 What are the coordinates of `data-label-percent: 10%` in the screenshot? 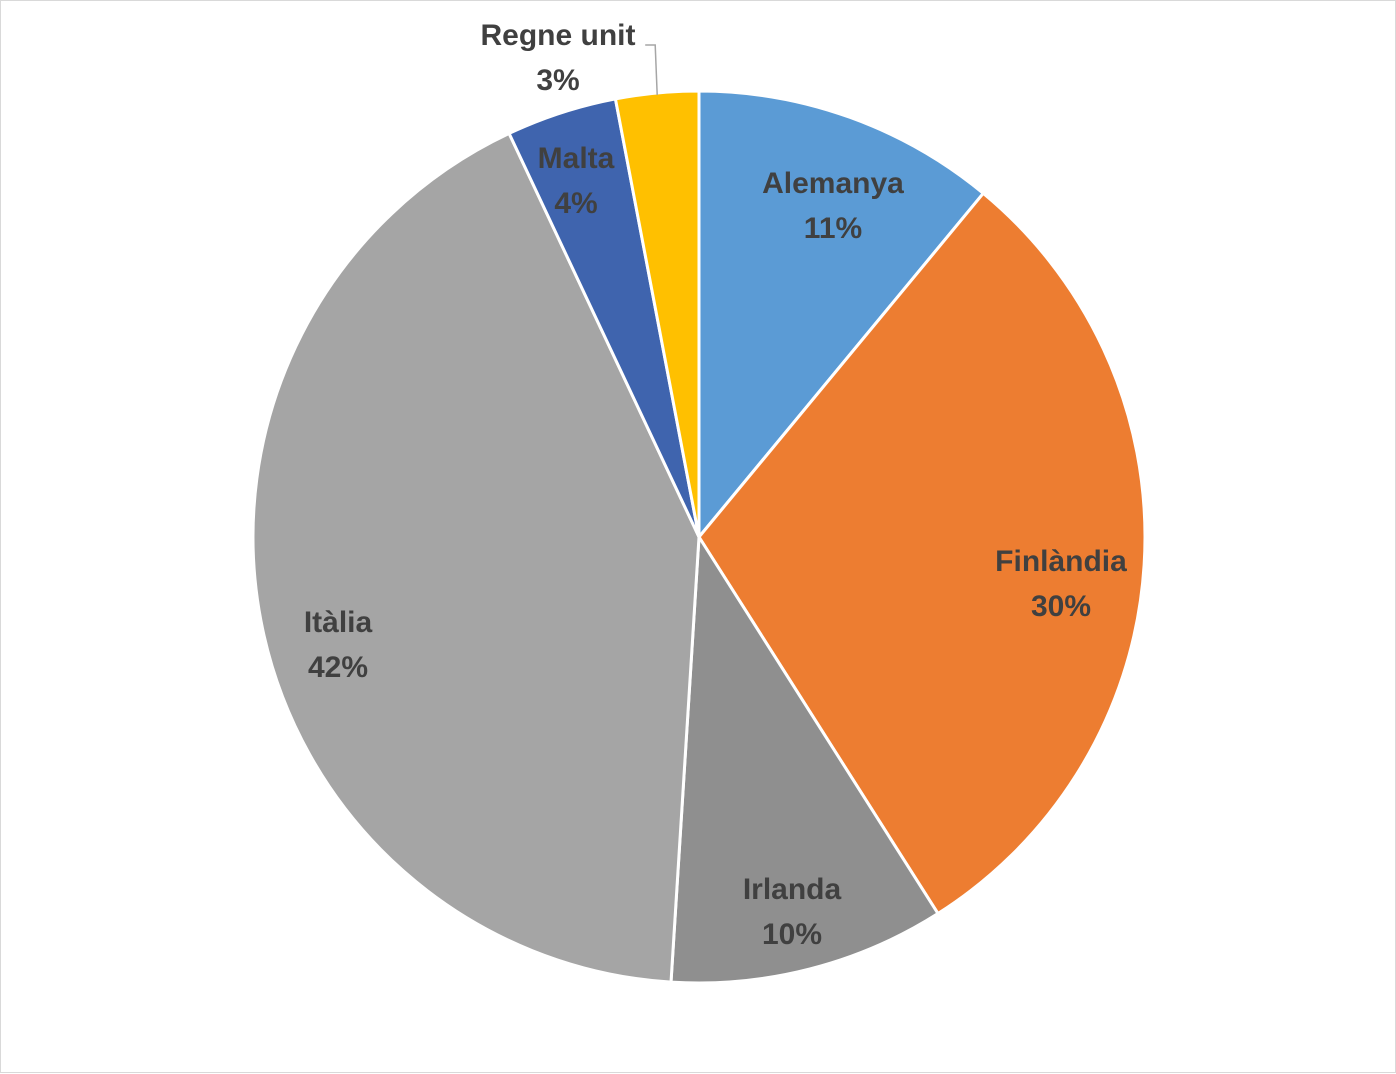 It's located at (792, 934).